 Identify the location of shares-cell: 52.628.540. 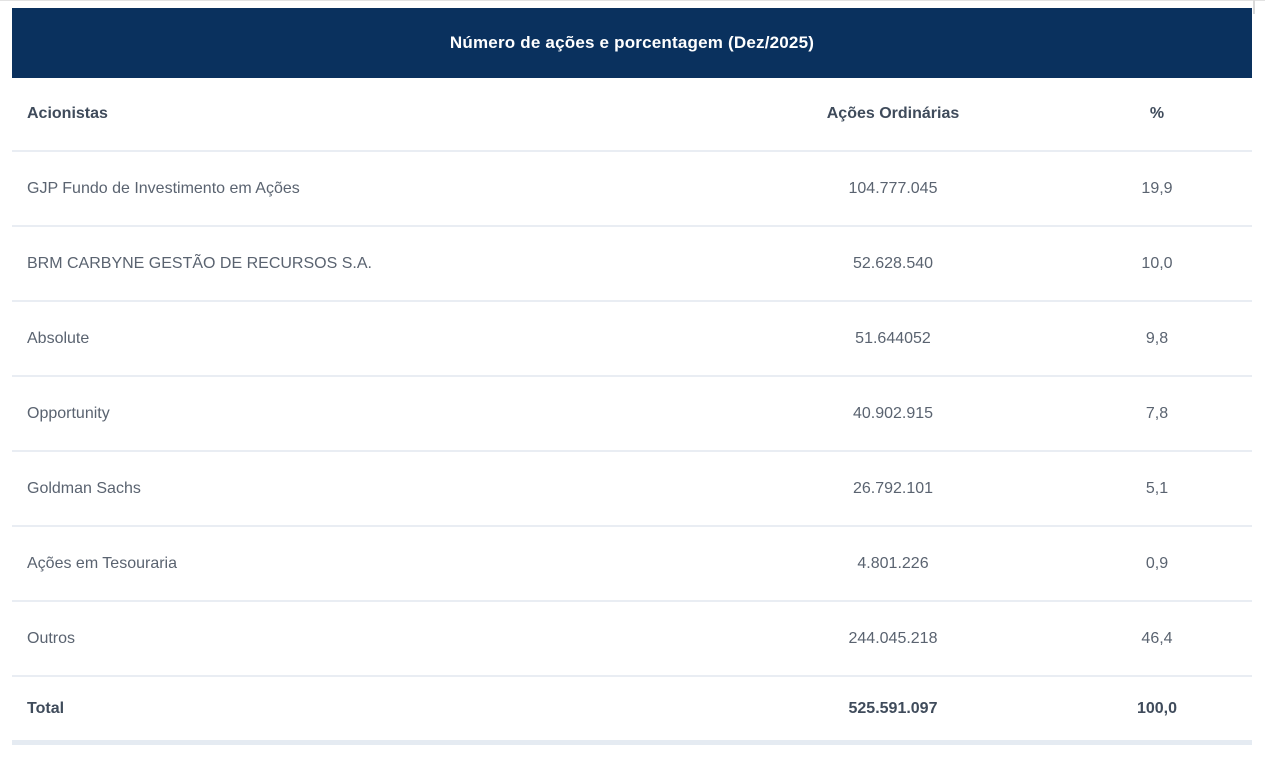
(893, 263).